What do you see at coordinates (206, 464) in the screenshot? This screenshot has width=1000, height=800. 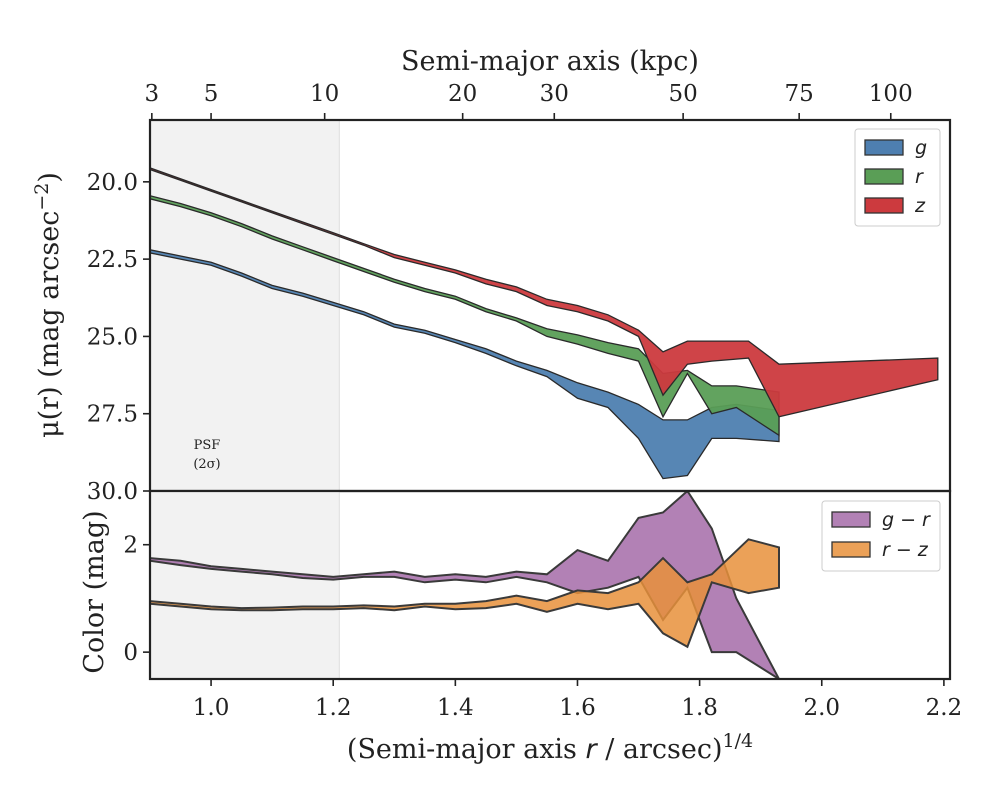 I see `psf-sigma-label: (2σ)` at bounding box center [206, 464].